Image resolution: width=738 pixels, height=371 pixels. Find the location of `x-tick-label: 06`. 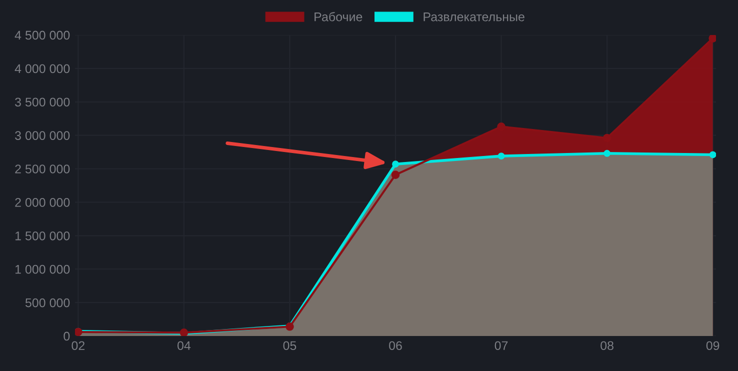

x-tick-label: 06 is located at coordinates (395, 345).